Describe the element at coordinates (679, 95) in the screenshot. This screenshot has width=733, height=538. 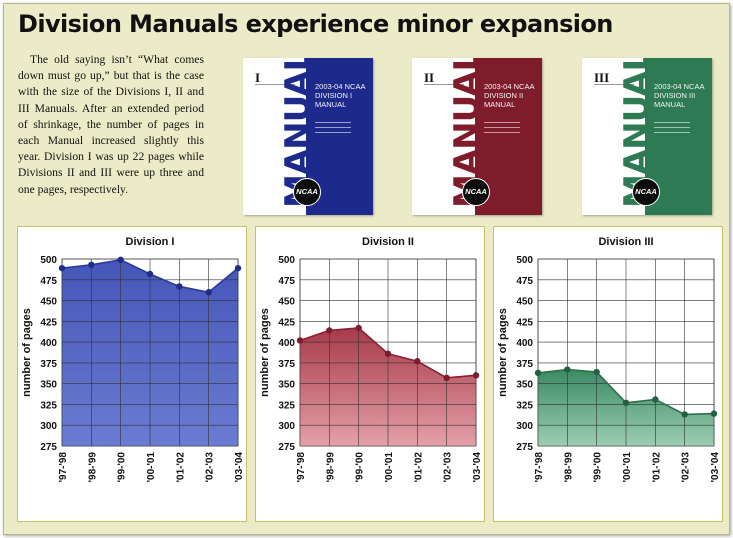
I see `cover-title: 2003-04 NCAA DIVISION III MANUAL` at that location.